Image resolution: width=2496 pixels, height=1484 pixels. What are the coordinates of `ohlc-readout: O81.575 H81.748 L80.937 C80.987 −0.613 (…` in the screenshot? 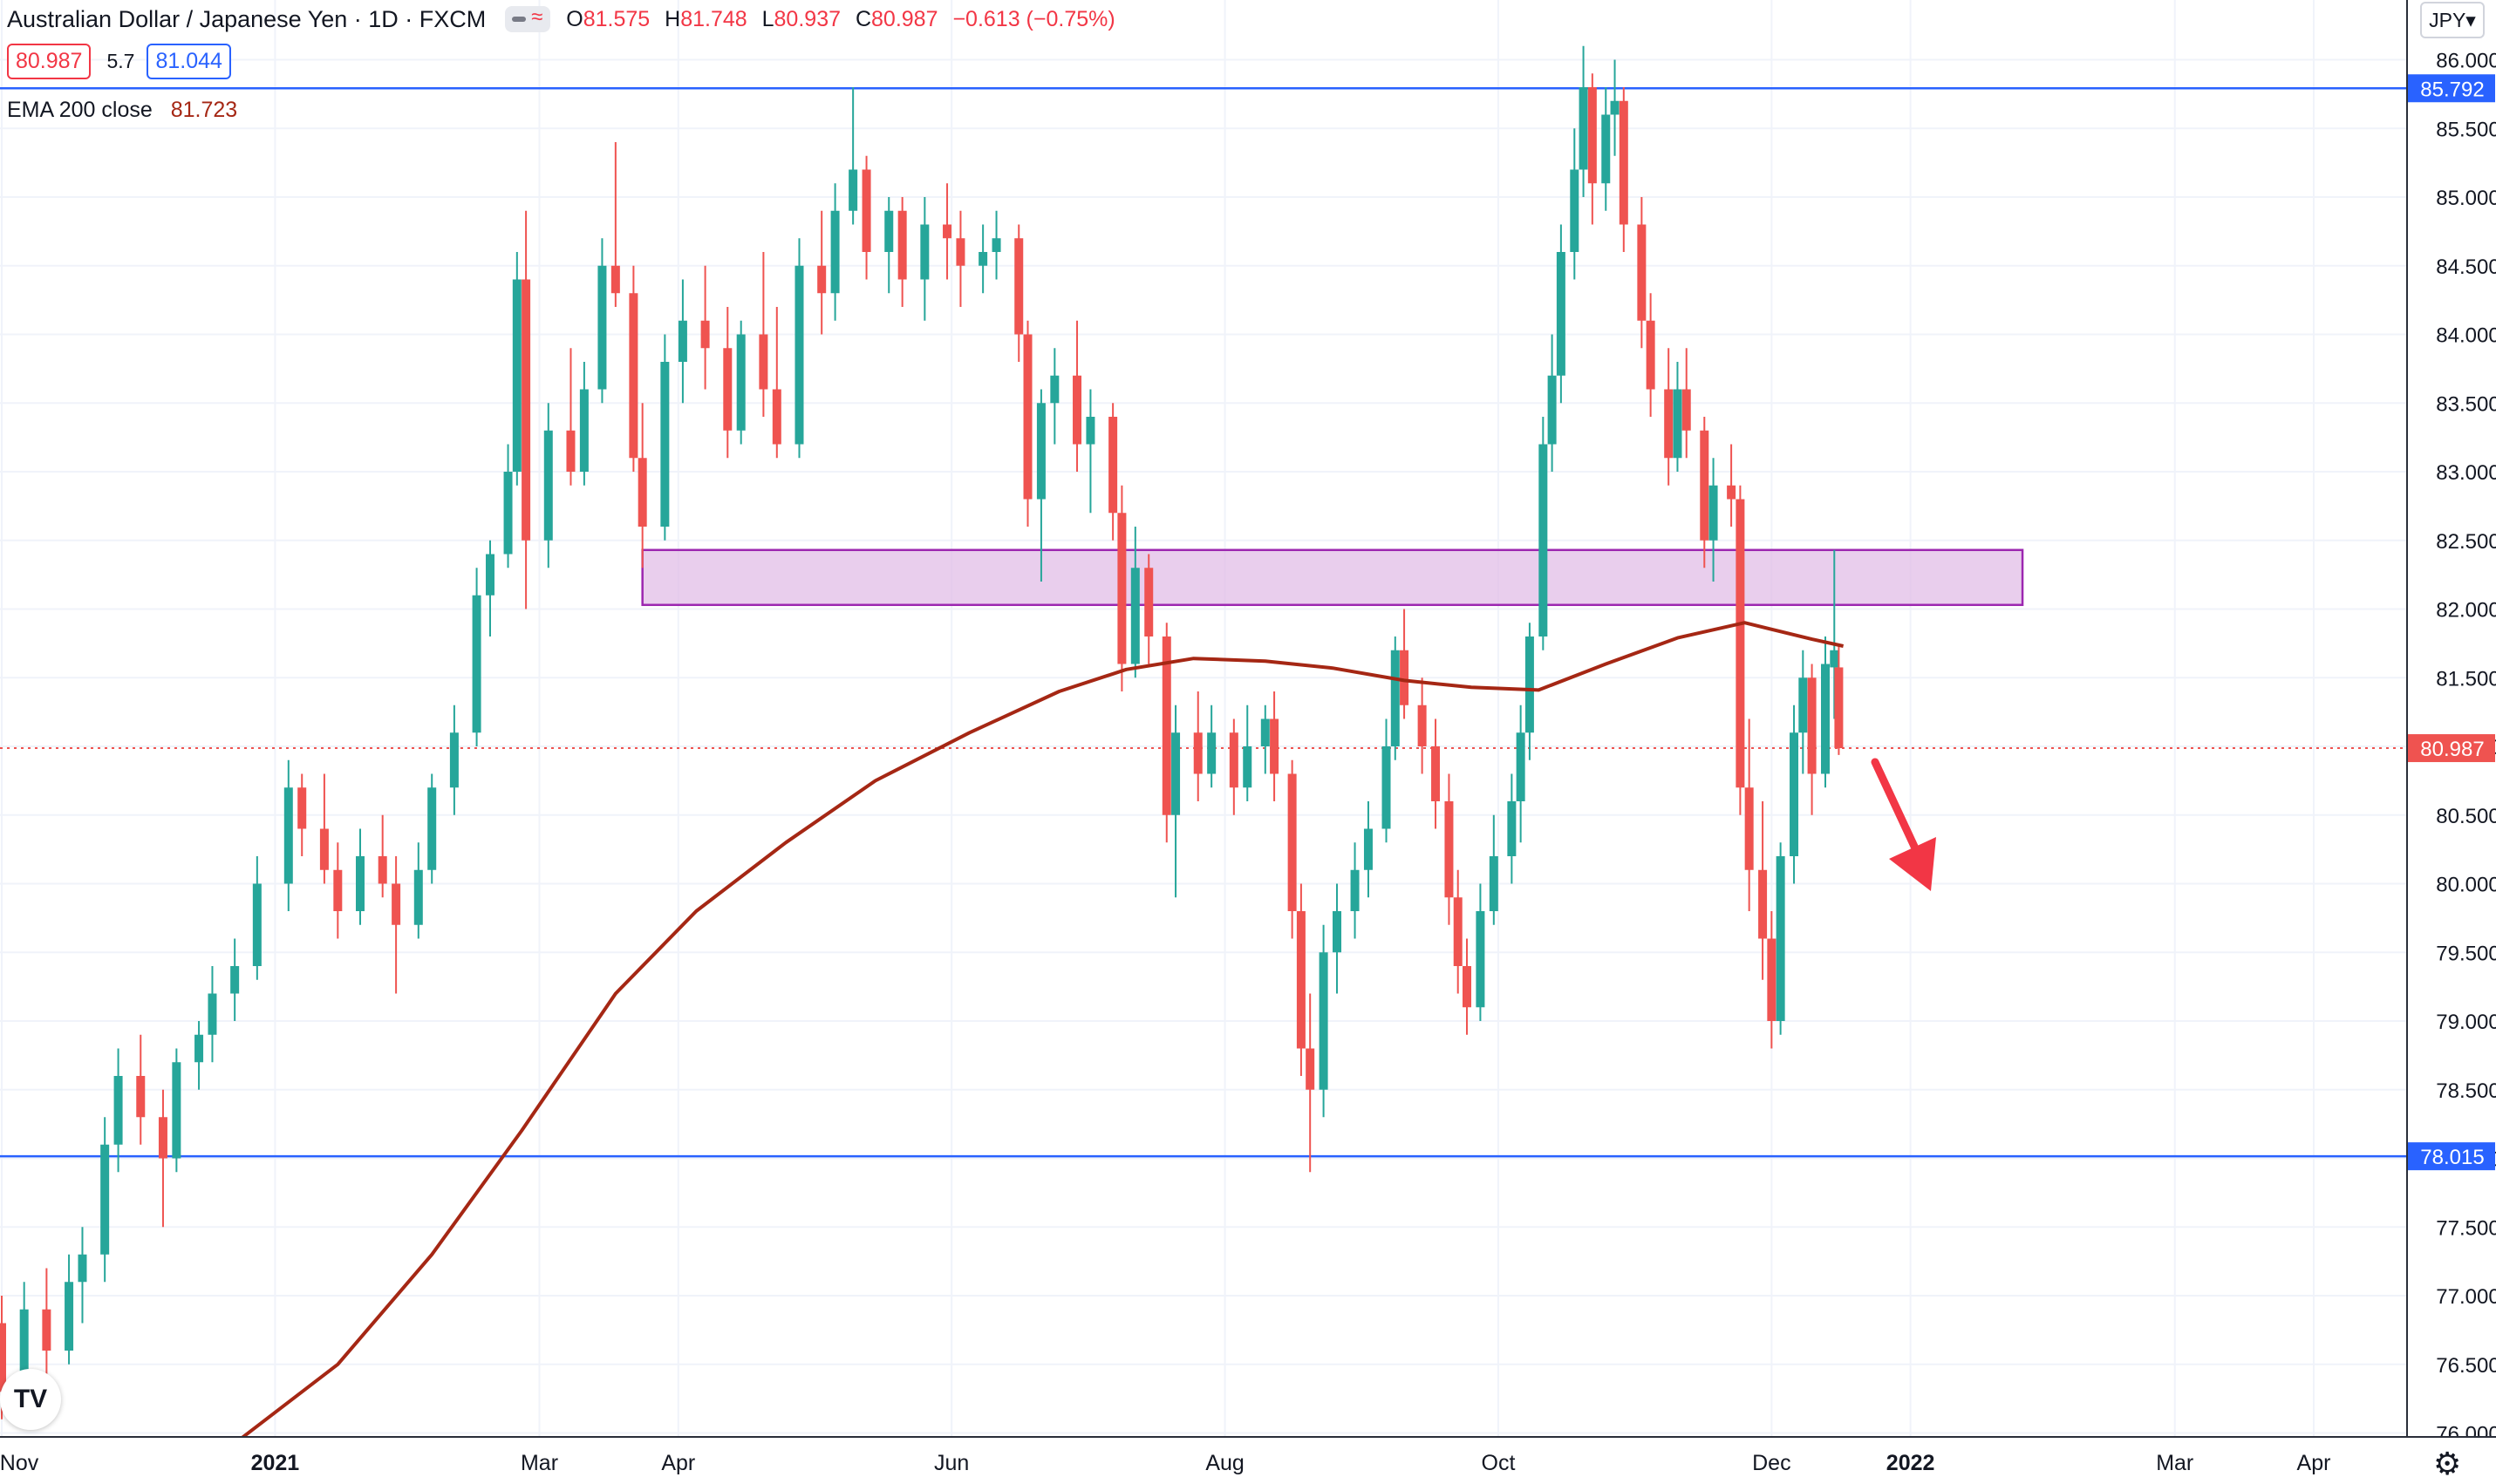 It's located at (840, 18).